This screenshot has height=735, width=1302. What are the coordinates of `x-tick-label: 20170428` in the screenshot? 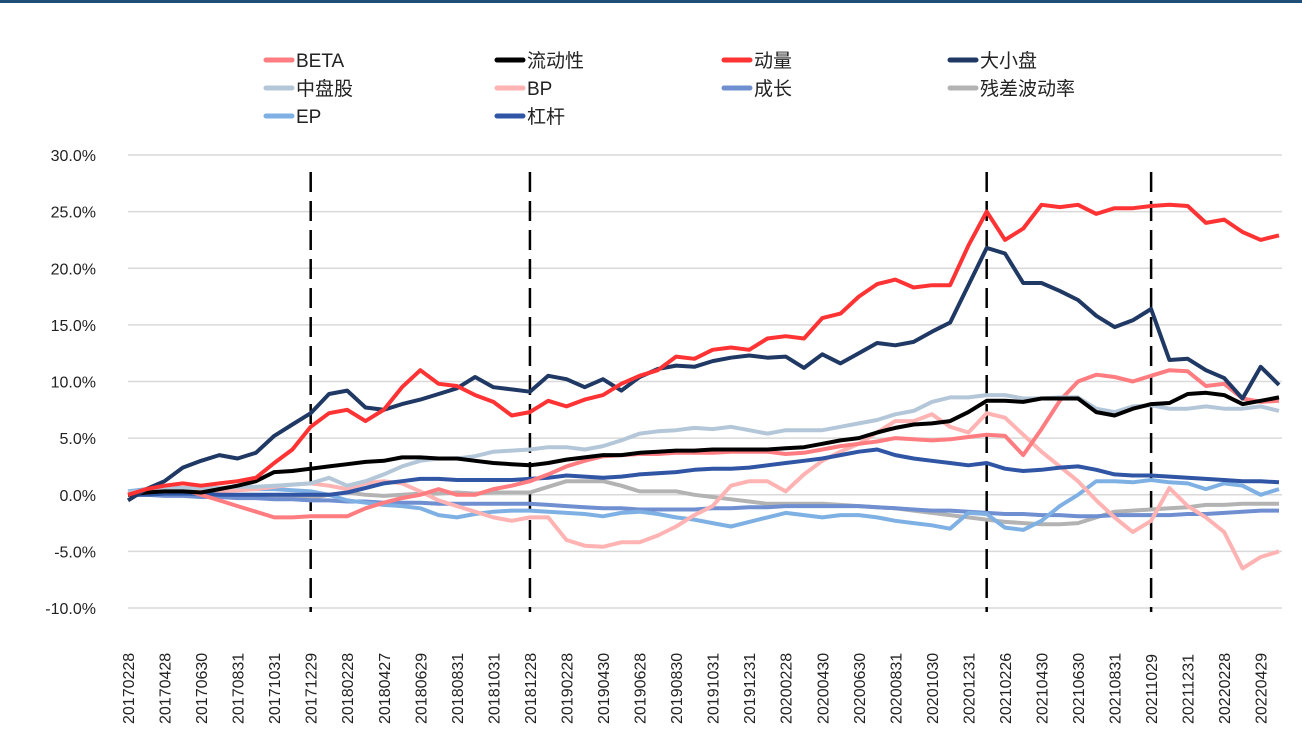 It's located at (166, 688).